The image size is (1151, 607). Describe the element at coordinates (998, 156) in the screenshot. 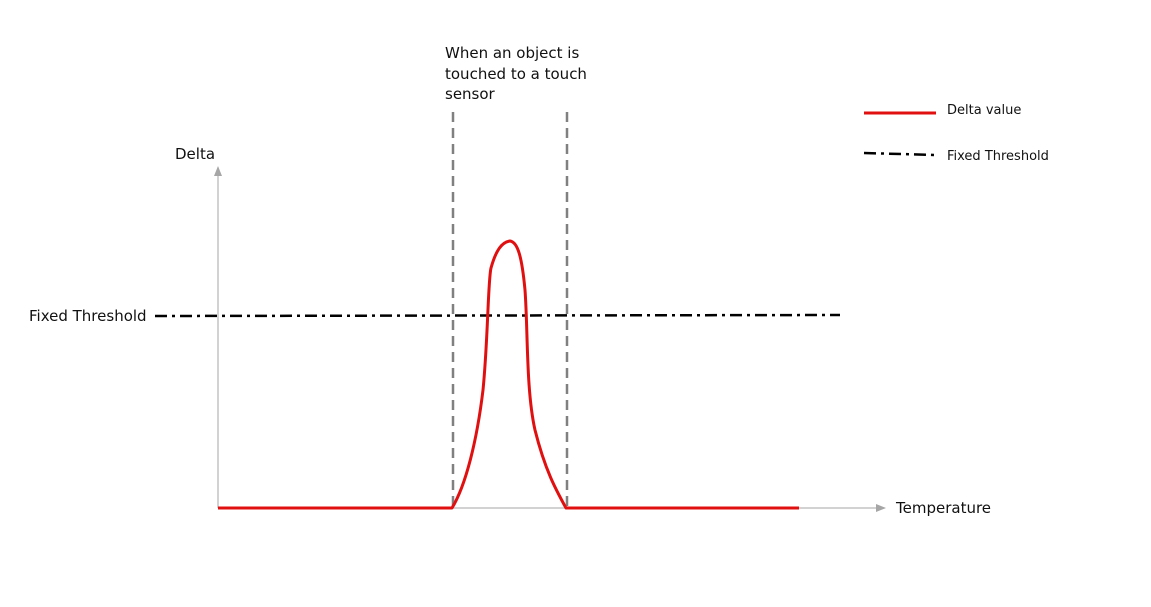

I see `legend-threshold-label: Fixed Threshold` at that location.